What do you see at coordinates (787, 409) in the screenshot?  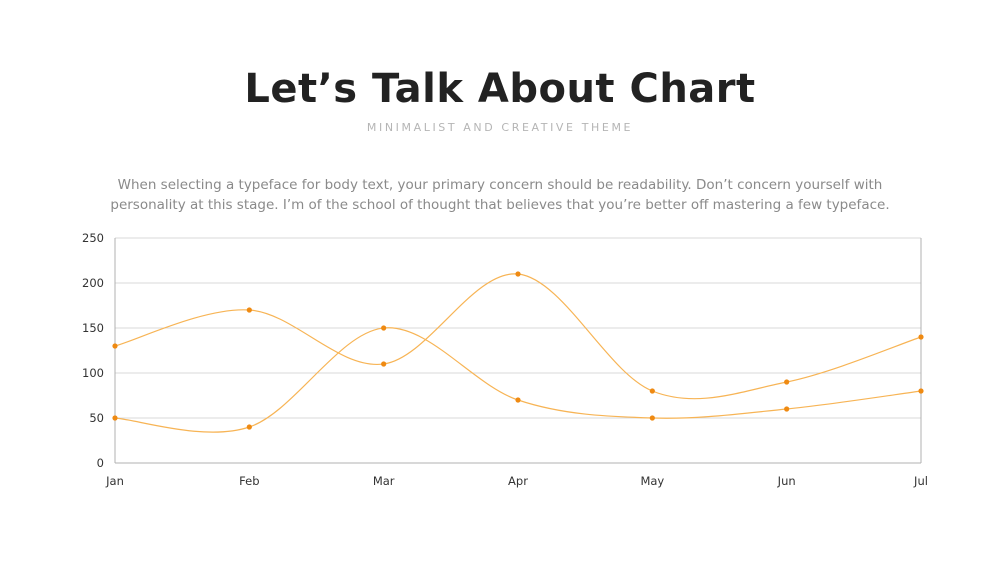 I see `series-2-point-jun` at bounding box center [787, 409].